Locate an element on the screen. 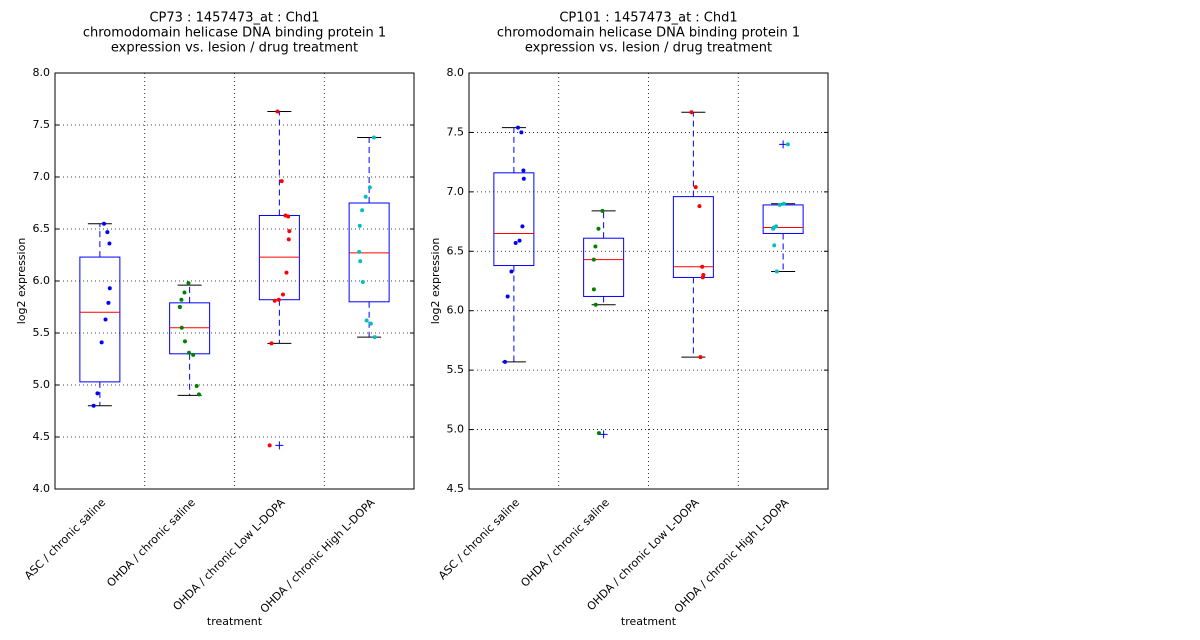 This screenshot has width=1200, height=640. chart-title: CP73 : 1457473_at : Chd1 is located at coordinates (234, 18).